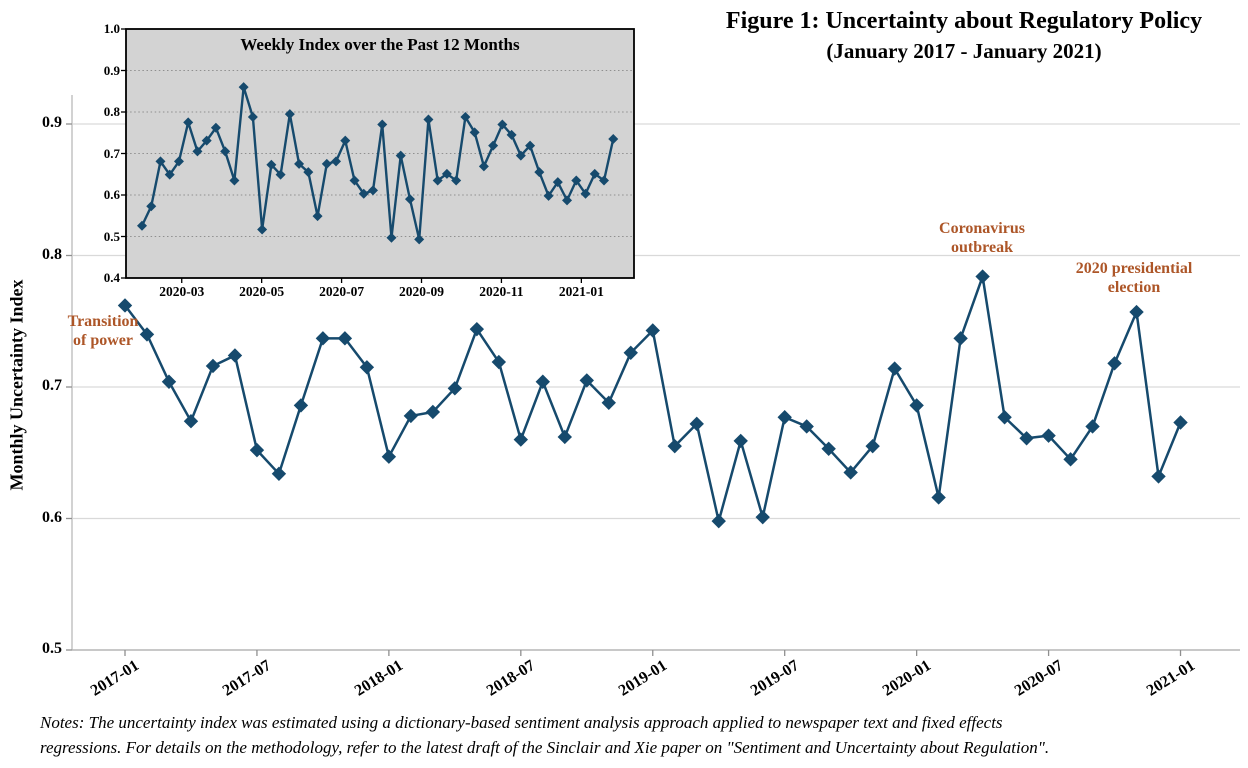 This screenshot has width=1248, height=768. What do you see at coordinates (103, 331) in the screenshot?
I see `annotation-transition-of-power: Transition of power` at bounding box center [103, 331].